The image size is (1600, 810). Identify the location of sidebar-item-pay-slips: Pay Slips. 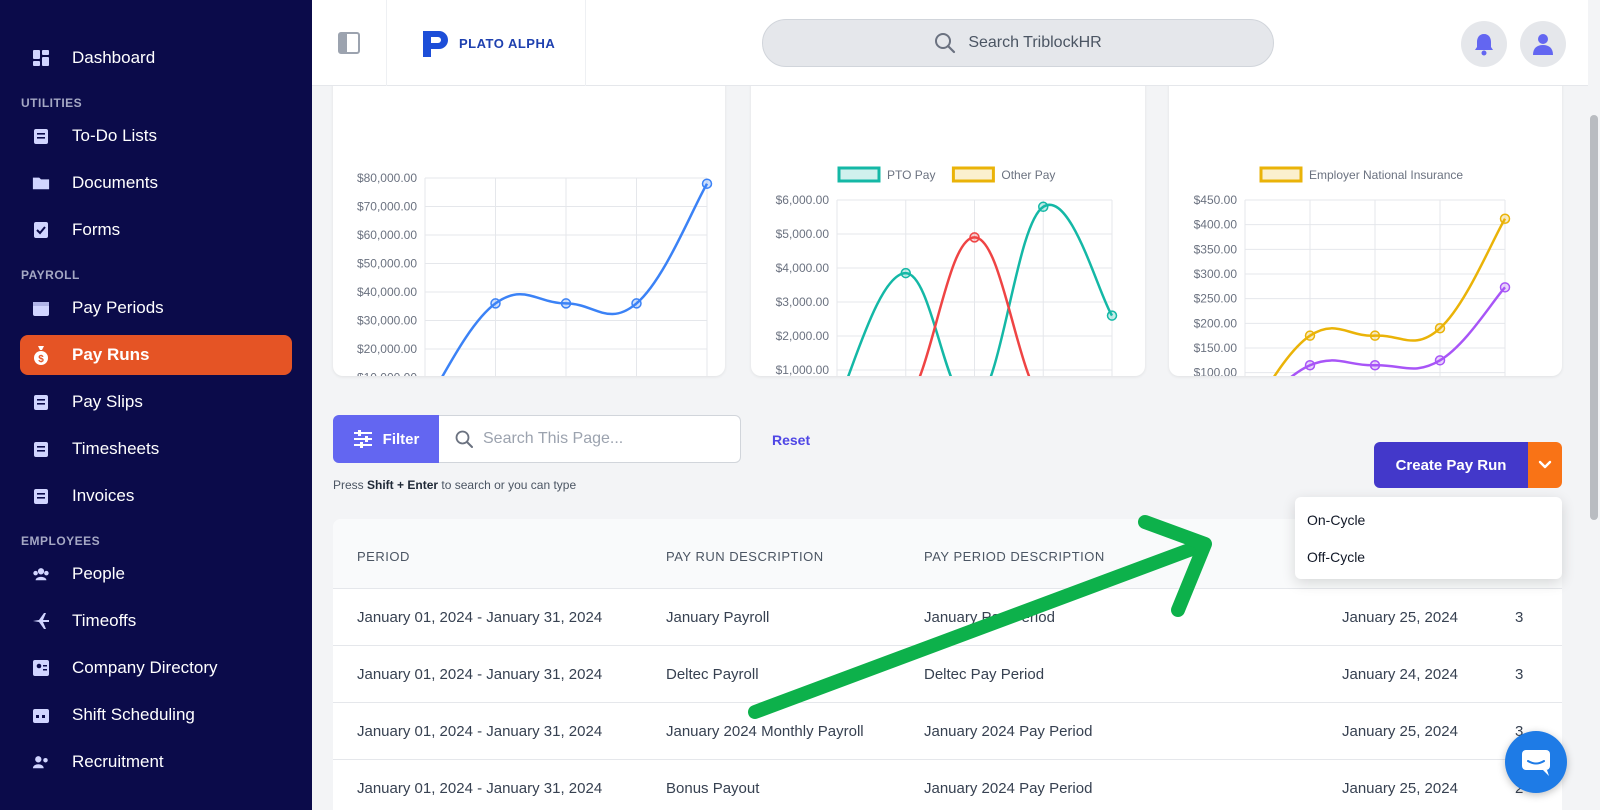
(156, 402).